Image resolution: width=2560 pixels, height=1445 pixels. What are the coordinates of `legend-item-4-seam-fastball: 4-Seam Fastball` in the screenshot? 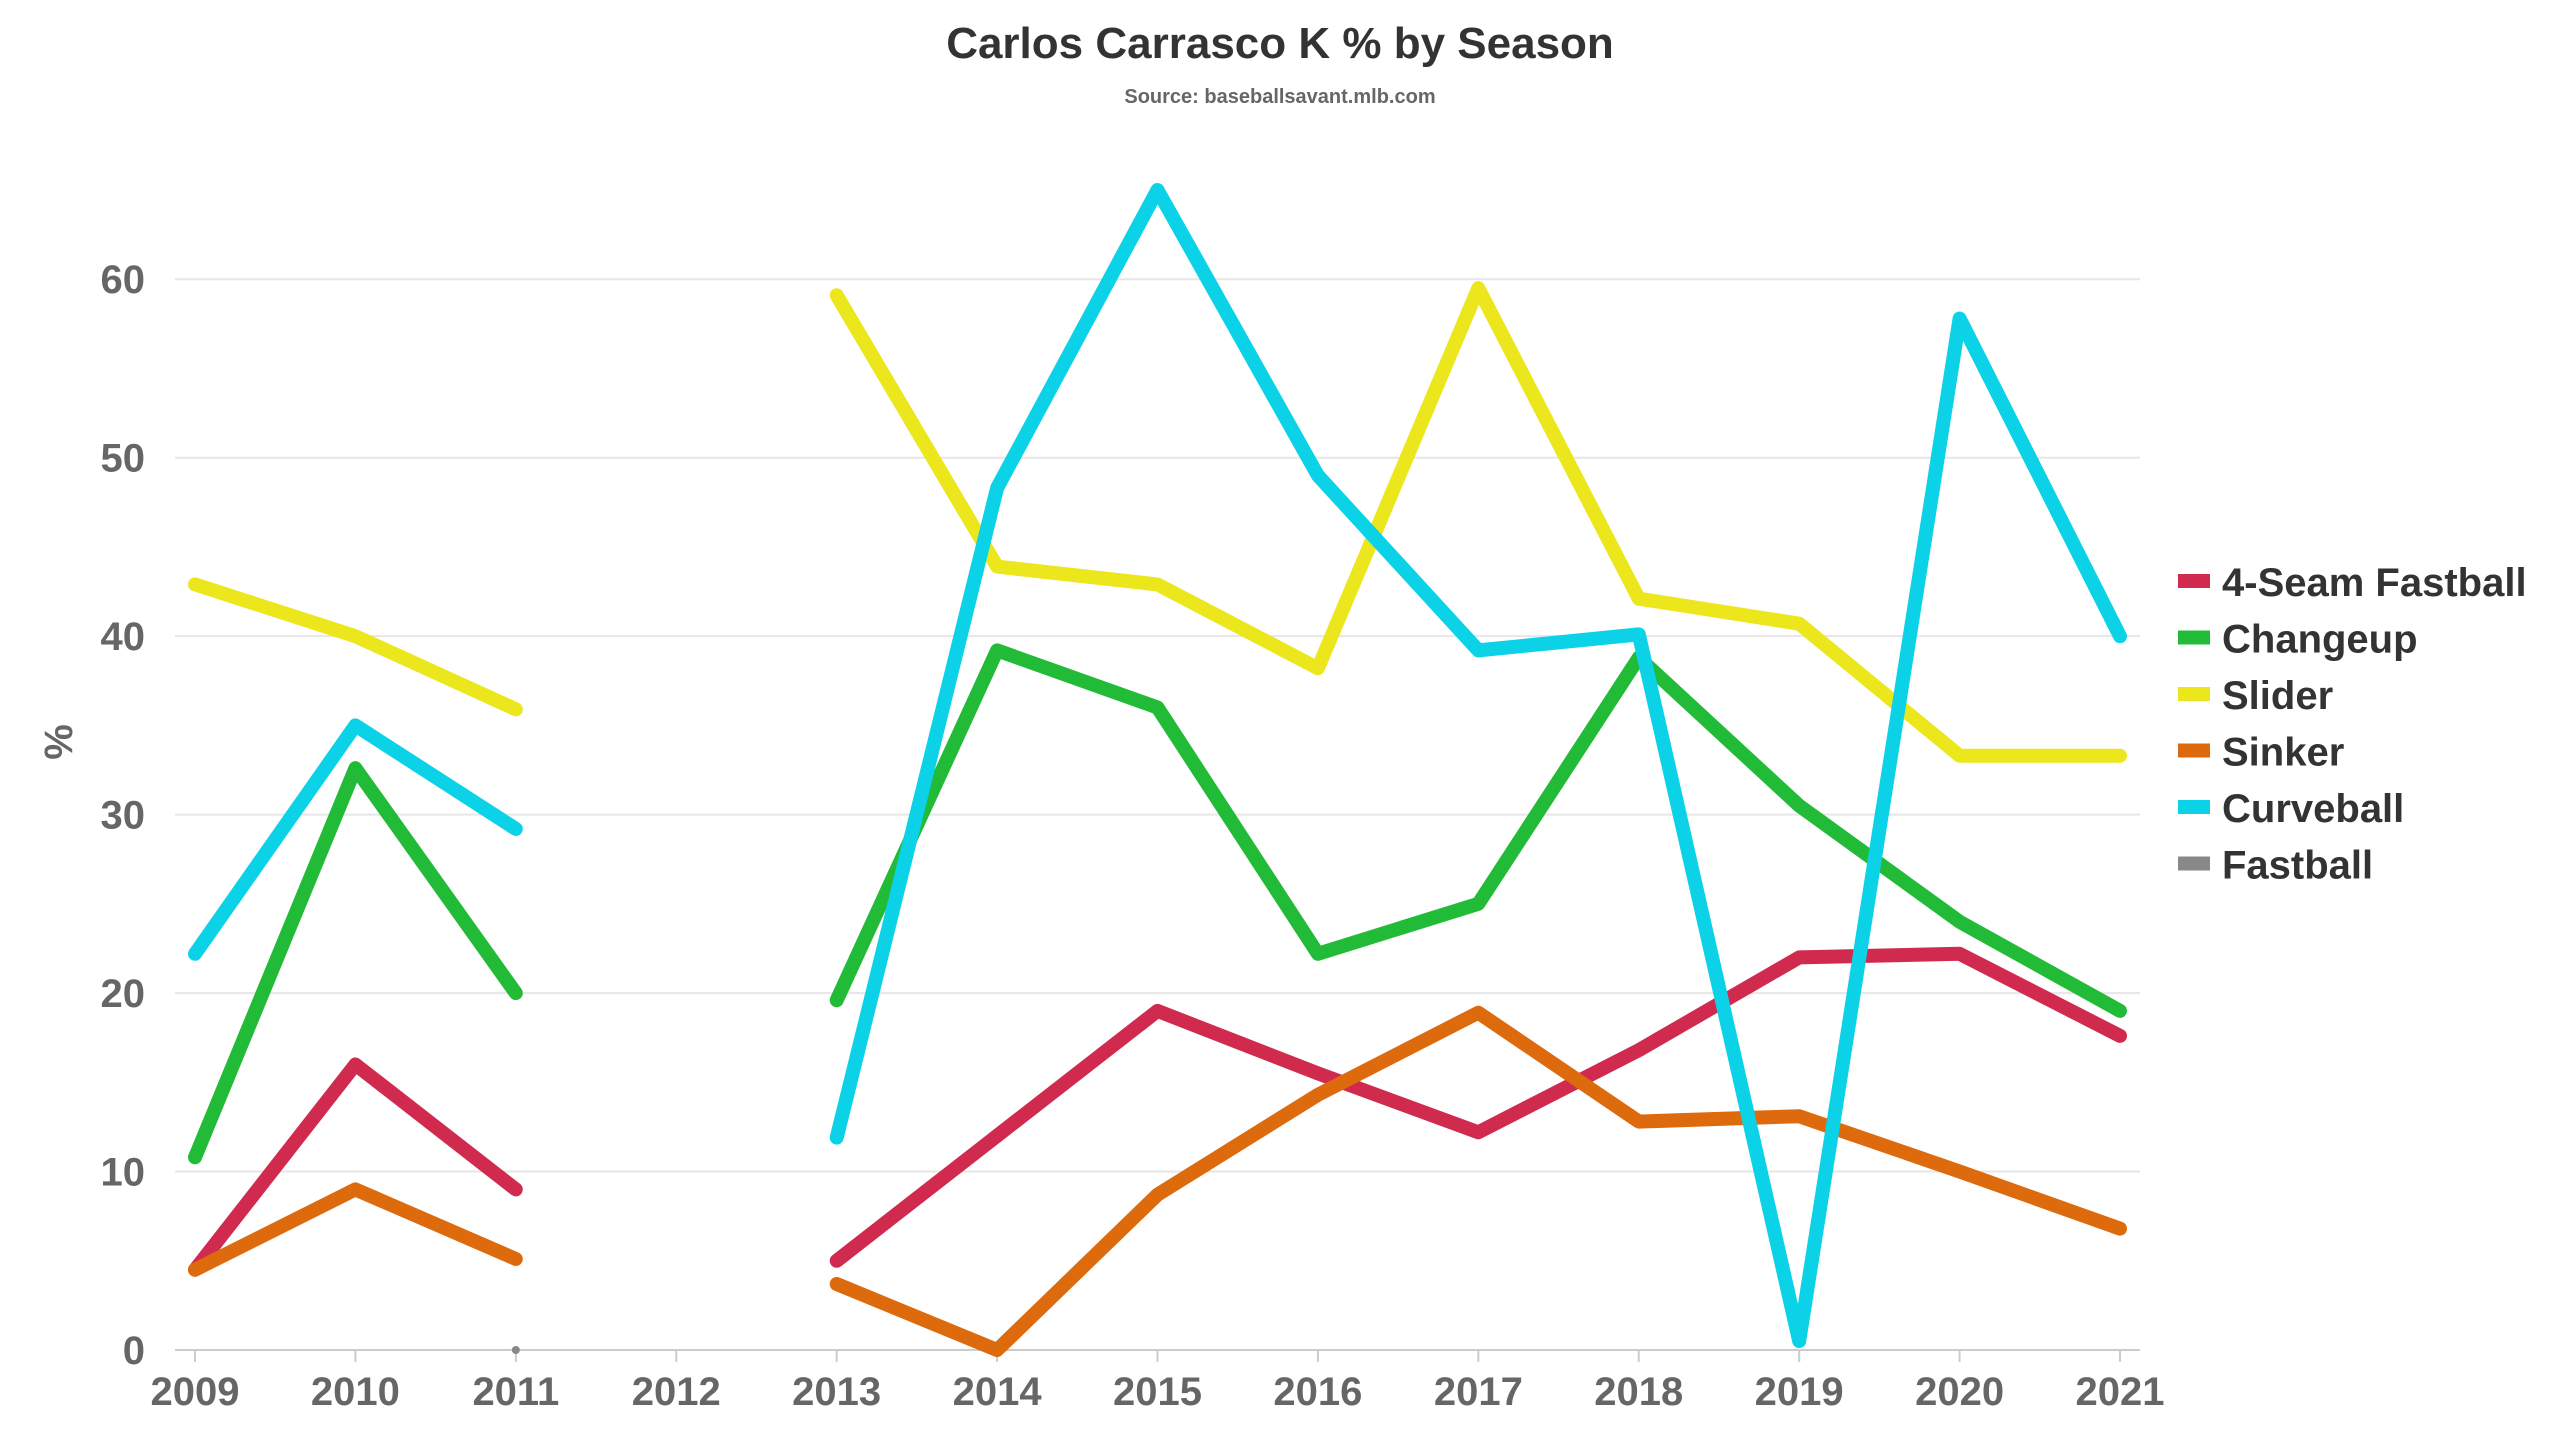 It's located at (2352, 583).